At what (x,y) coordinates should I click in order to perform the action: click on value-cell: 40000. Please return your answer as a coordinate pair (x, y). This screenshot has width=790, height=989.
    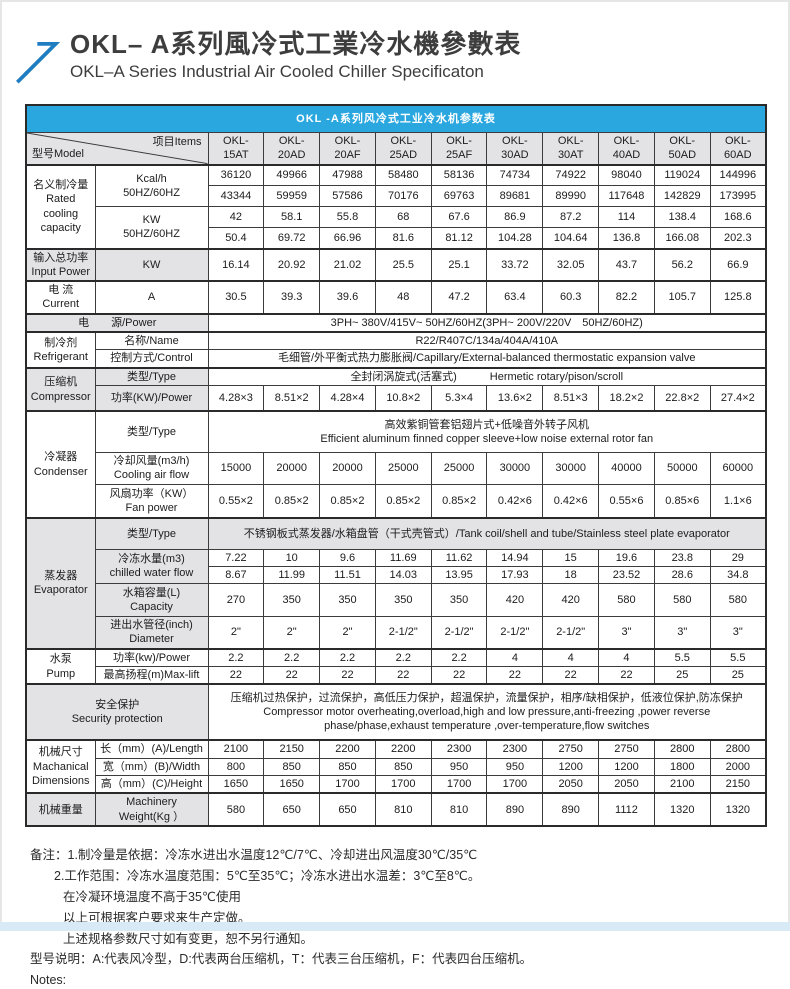
    Looking at the image, I should click on (626, 468).